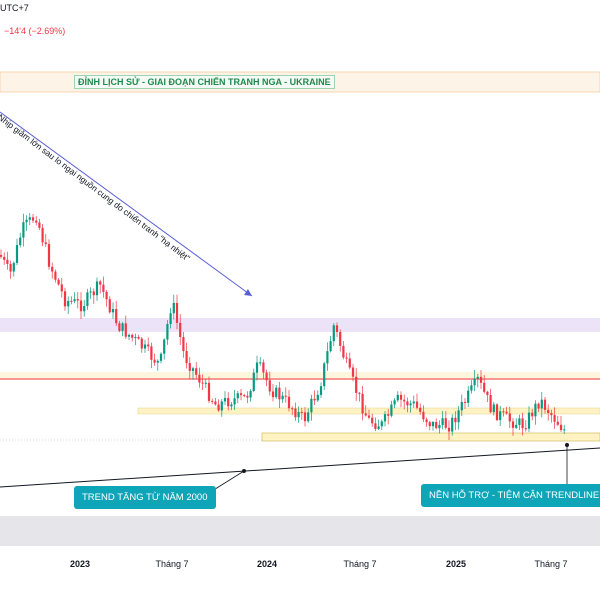 This screenshot has width=600, height=600. What do you see at coordinates (300, 376) in the screenshot?
I see `upper-yellow-zone` at bounding box center [300, 376].